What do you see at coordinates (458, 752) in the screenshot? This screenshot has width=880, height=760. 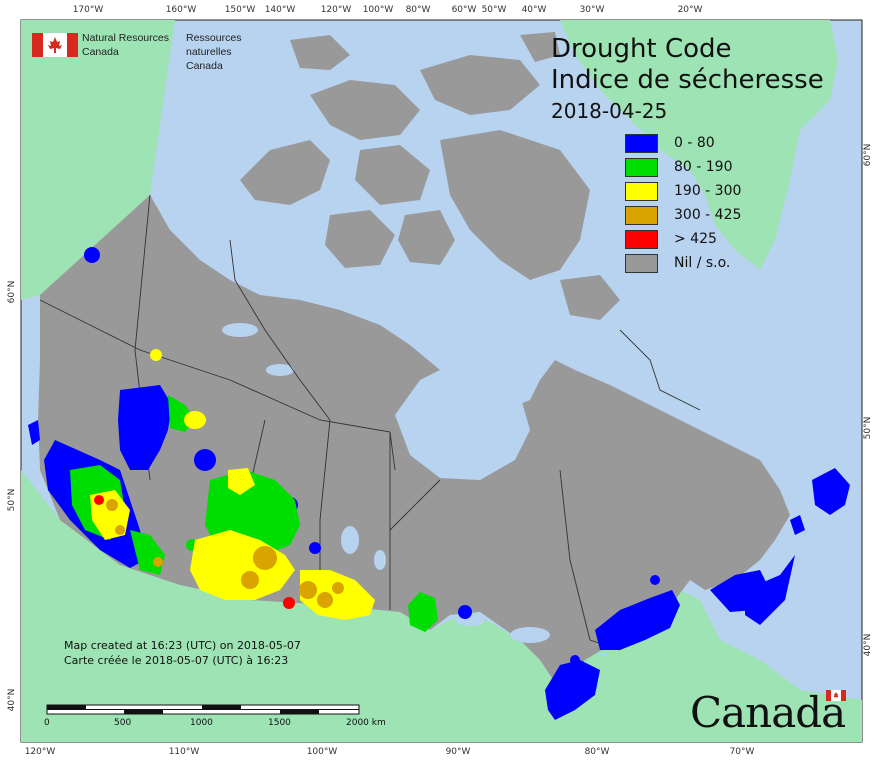 I see `bottom-tick: 90°W` at bounding box center [458, 752].